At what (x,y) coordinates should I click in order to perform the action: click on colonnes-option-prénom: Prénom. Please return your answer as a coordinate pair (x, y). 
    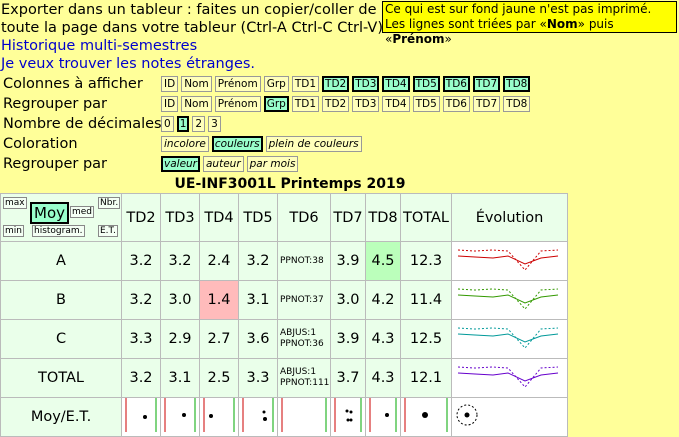
    Looking at the image, I should click on (237, 84).